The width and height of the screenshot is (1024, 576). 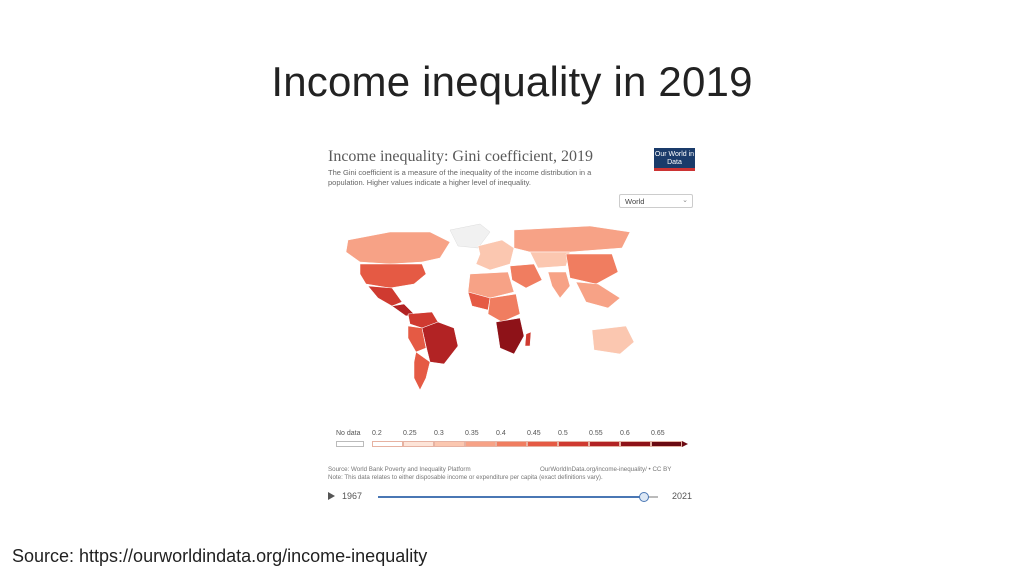 I want to click on map-russia, so click(x=572, y=239).